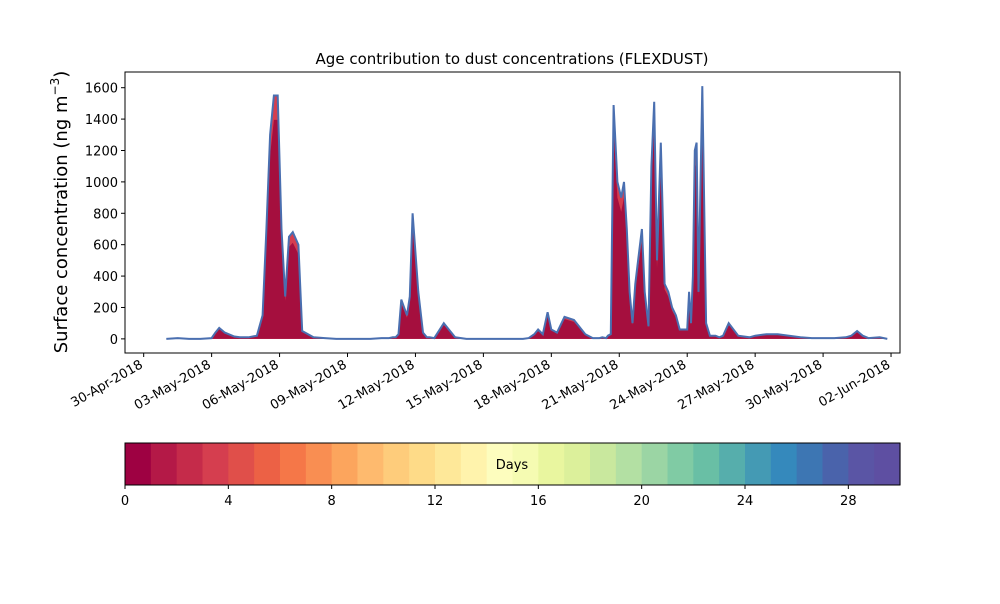 The width and height of the screenshot is (1000, 604). What do you see at coordinates (61, 74) in the screenshot?
I see `y-axis-label-suffix: )` at bounding box center [61, 74].